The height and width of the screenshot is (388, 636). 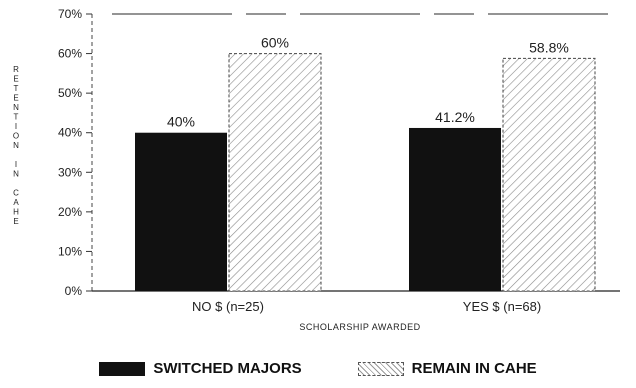 I want to click on x-category-label: YES $ (n=68), so click(x=502, y=306).